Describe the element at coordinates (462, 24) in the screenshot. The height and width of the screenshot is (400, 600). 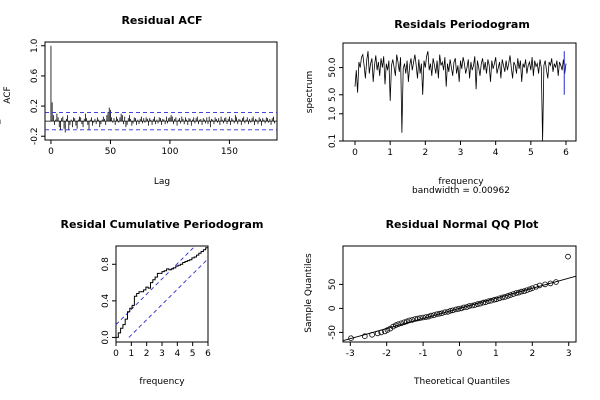
I see `periodogram-title: Residals Periodogram` at that location.